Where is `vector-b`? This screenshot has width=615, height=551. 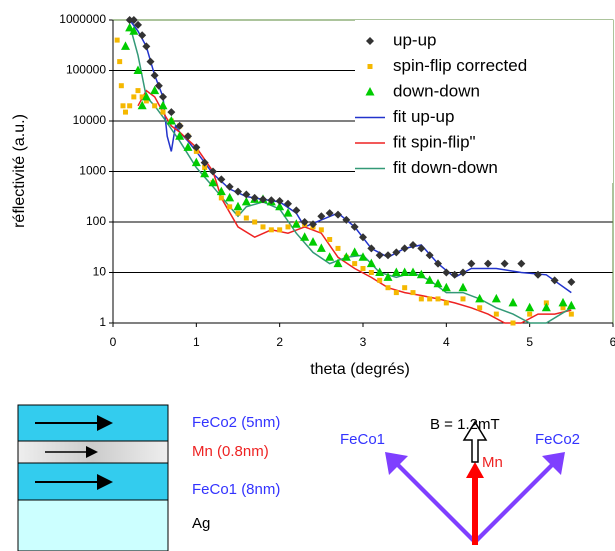 vector-b is located at coordinates (475, 441).